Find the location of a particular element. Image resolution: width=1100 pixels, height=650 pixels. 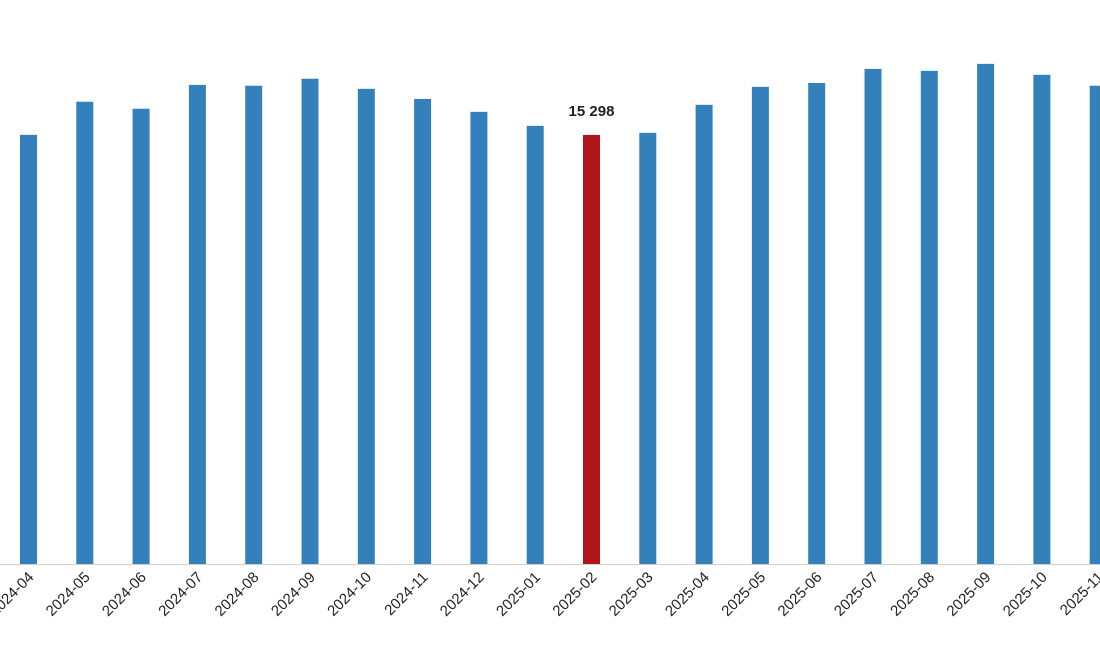

x-tick-label: 2025-01 is located at coordinates (518, 594).